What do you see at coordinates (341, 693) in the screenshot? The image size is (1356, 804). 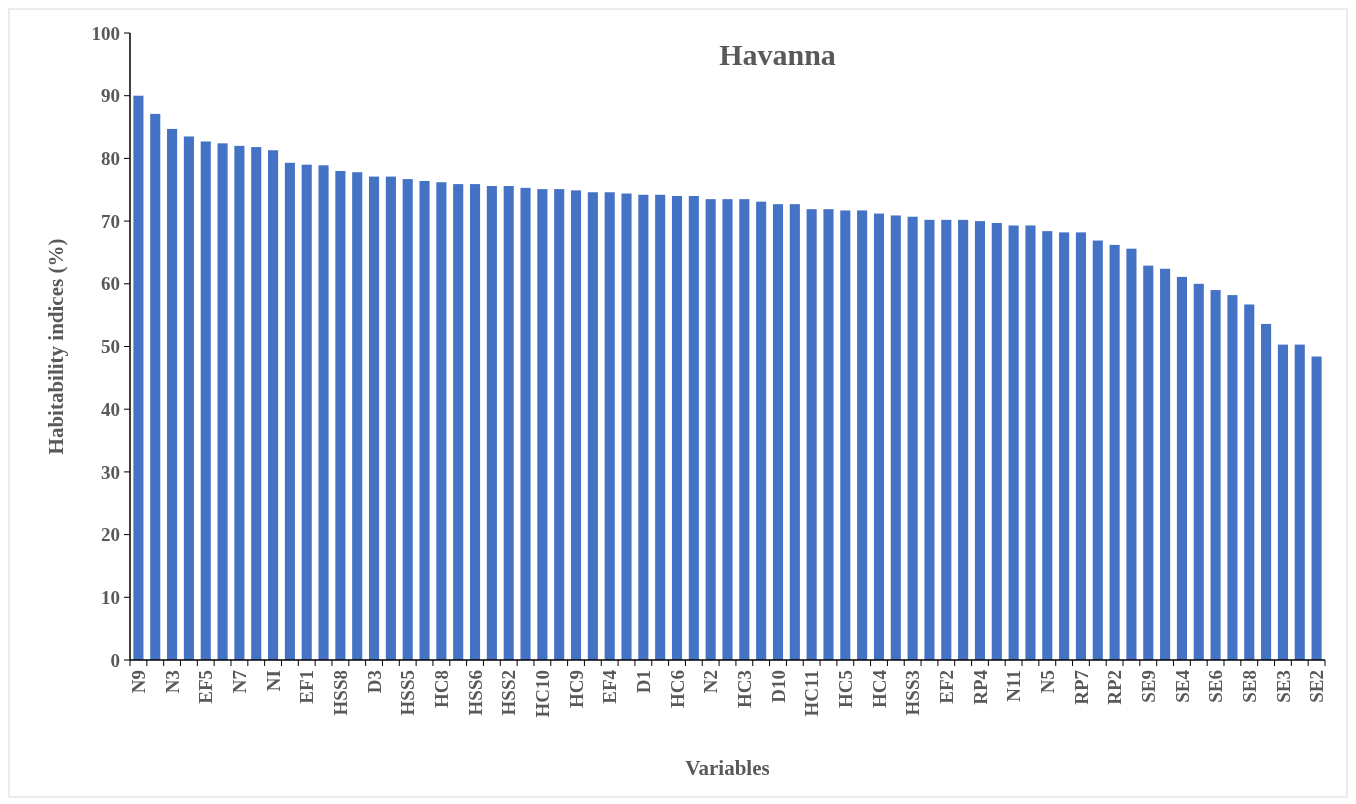 I see `x-tick-label: HSS8` at bounding box center [341, 693].